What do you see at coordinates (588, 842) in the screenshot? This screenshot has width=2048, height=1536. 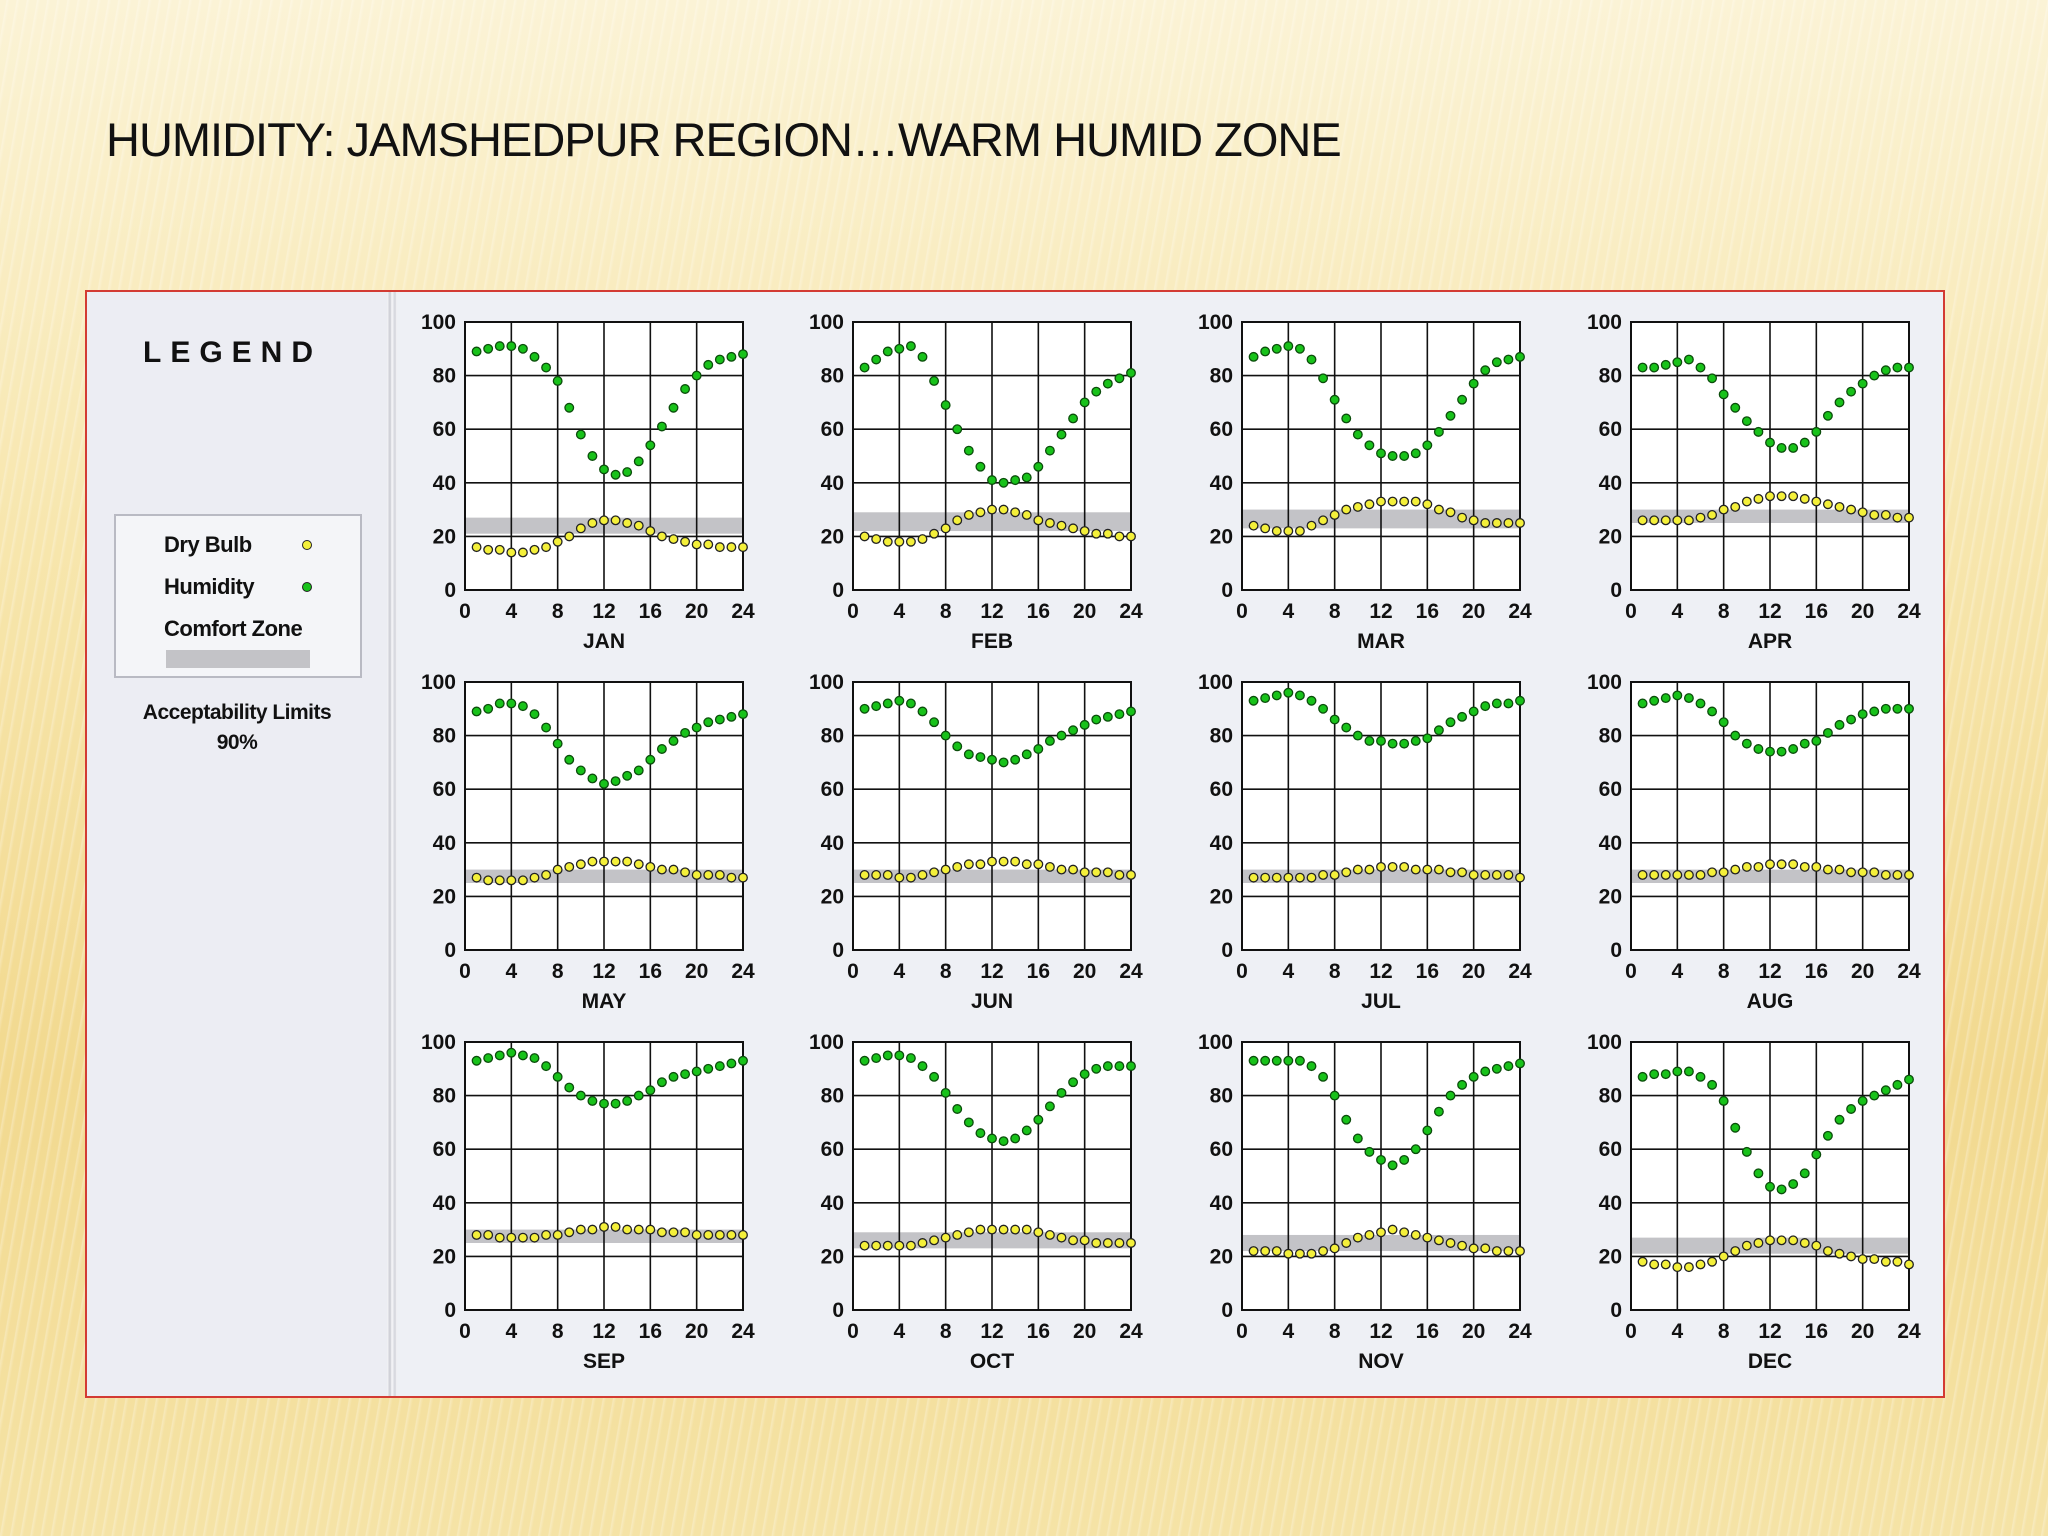 I see `chart-may: 0 4 8 12 16 20 24 0 20 40 60 80 100 MAY` at bounding box center [588, 842].